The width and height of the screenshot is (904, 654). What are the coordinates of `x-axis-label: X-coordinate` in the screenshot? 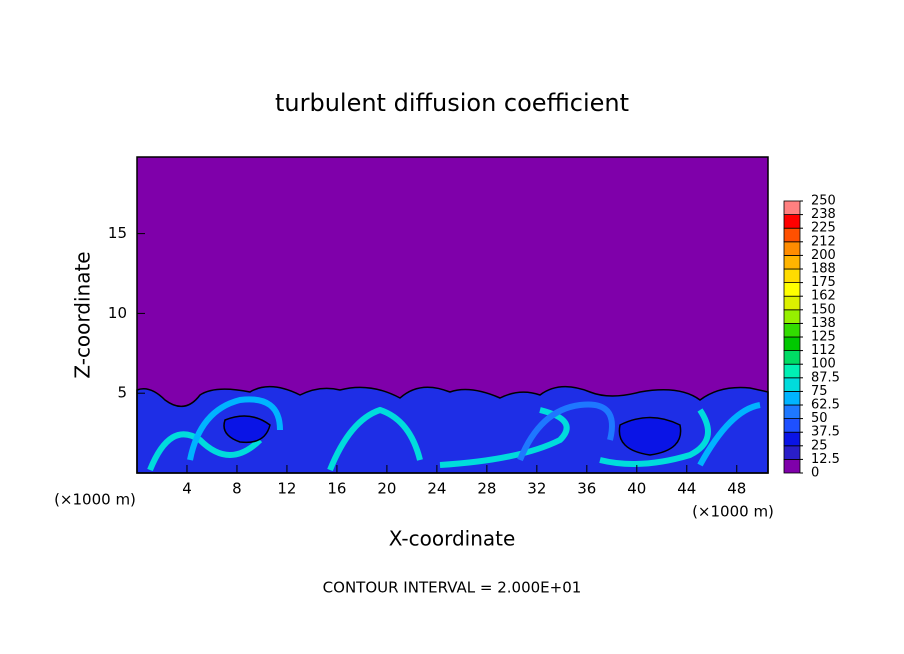 It's located at (452, 539).